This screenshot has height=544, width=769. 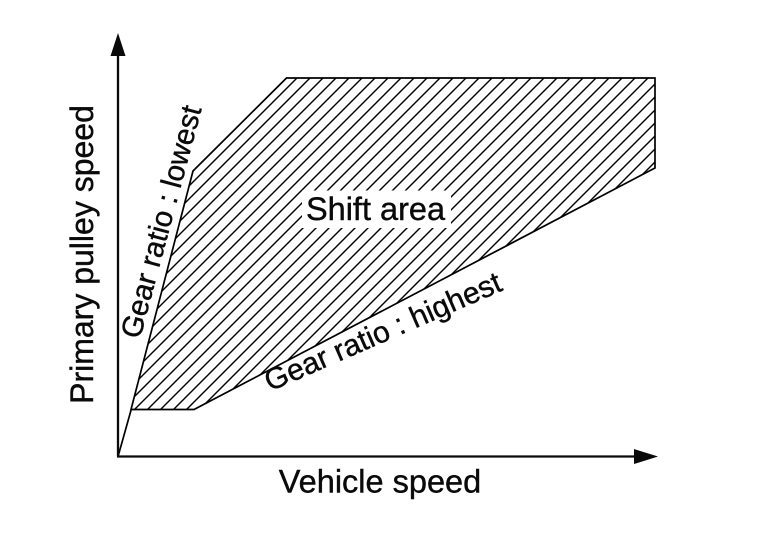 I want to click on svg-text: Shift area, so click(x=376, y=209).